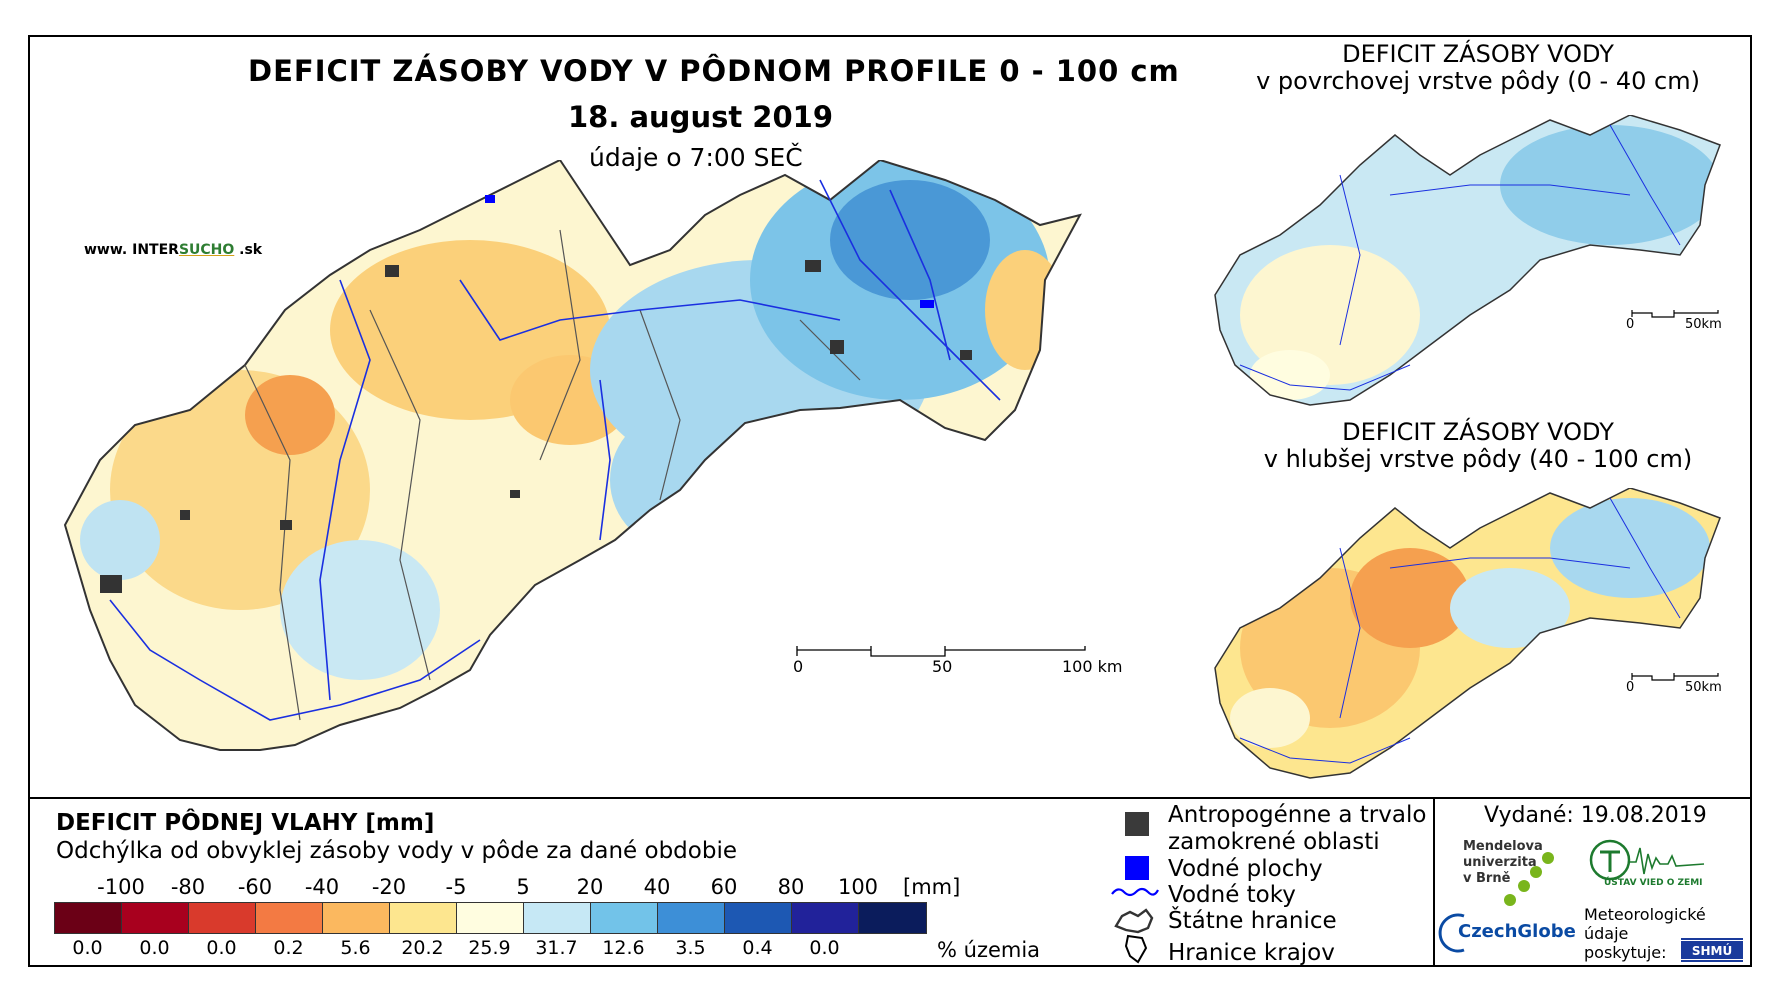 The width and height of the screenshot is (1772, 1003). Describe the element at coordinates (701, 117) in the screenshot. I see `main-date: 18. august 2019` at that location.